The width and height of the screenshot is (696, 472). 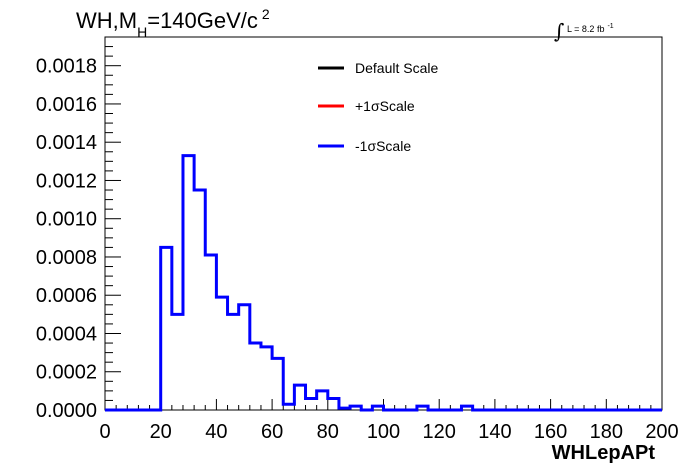 What do you see at coordinates (559, 31) in the screenshot?
I see `luminosity-integral-symbol: ∫` at bounding box center [559, 31].